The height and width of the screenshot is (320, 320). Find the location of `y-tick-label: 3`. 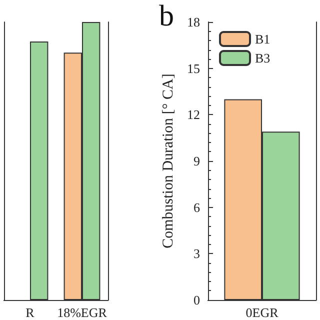

y-tick-label: 3 is located at coordinates (197, 254).